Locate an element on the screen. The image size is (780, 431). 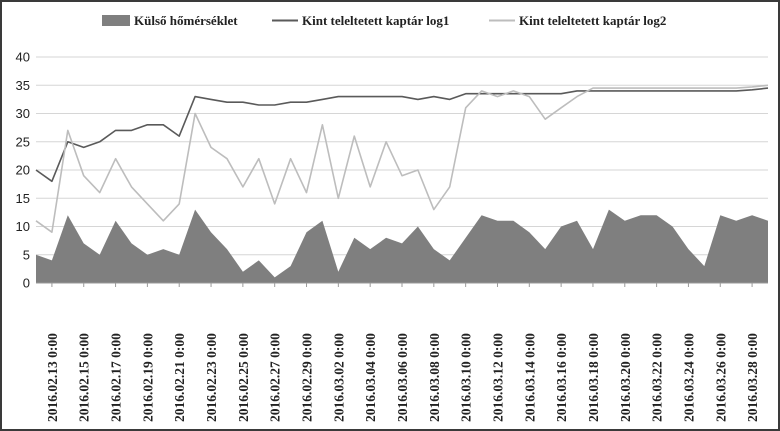
x-tick-label: 2016.03.08 0:00 is located at coordinates (434, 377).